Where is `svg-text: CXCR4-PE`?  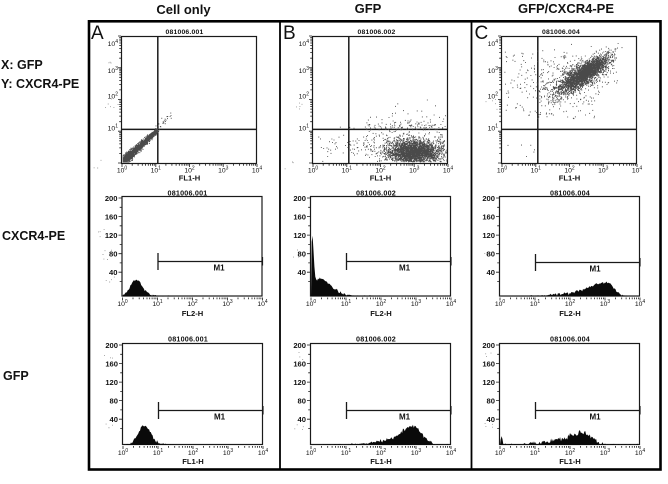 svg-text: CXCR4-PE is located at coordinates (33, 236).